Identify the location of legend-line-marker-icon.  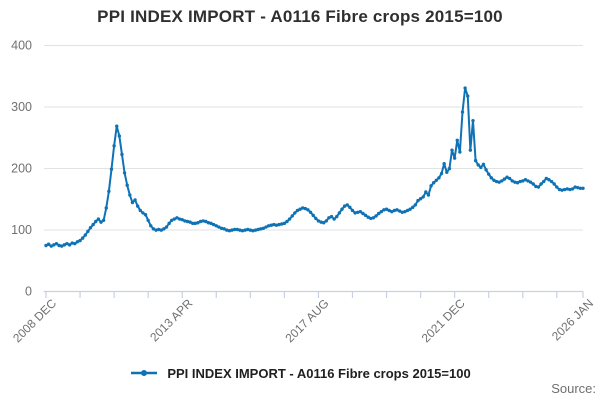
(144, 373).